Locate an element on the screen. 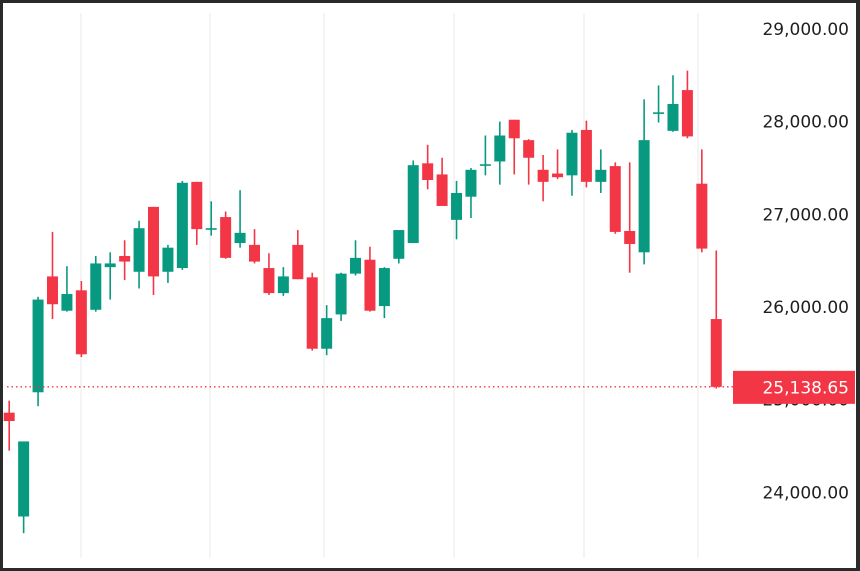 This screenshot has height=571, width=860. y-tick-label-2: 27,000.00 is located at coordinates (805, 215).